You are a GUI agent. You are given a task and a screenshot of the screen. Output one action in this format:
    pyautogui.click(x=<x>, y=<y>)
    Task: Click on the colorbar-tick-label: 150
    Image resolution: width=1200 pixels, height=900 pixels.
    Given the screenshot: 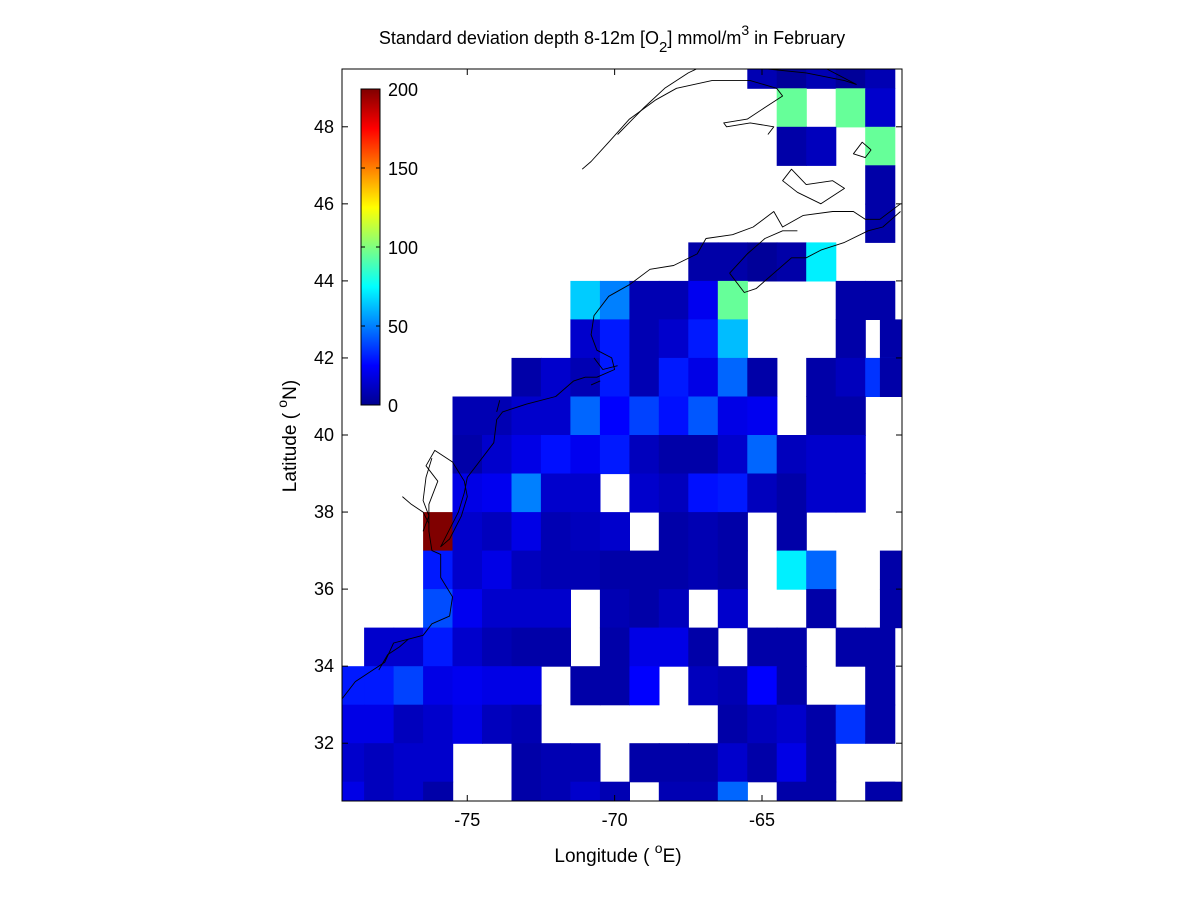 What is the action you would take?
    pyautogui.click(x=403, y=169)
    